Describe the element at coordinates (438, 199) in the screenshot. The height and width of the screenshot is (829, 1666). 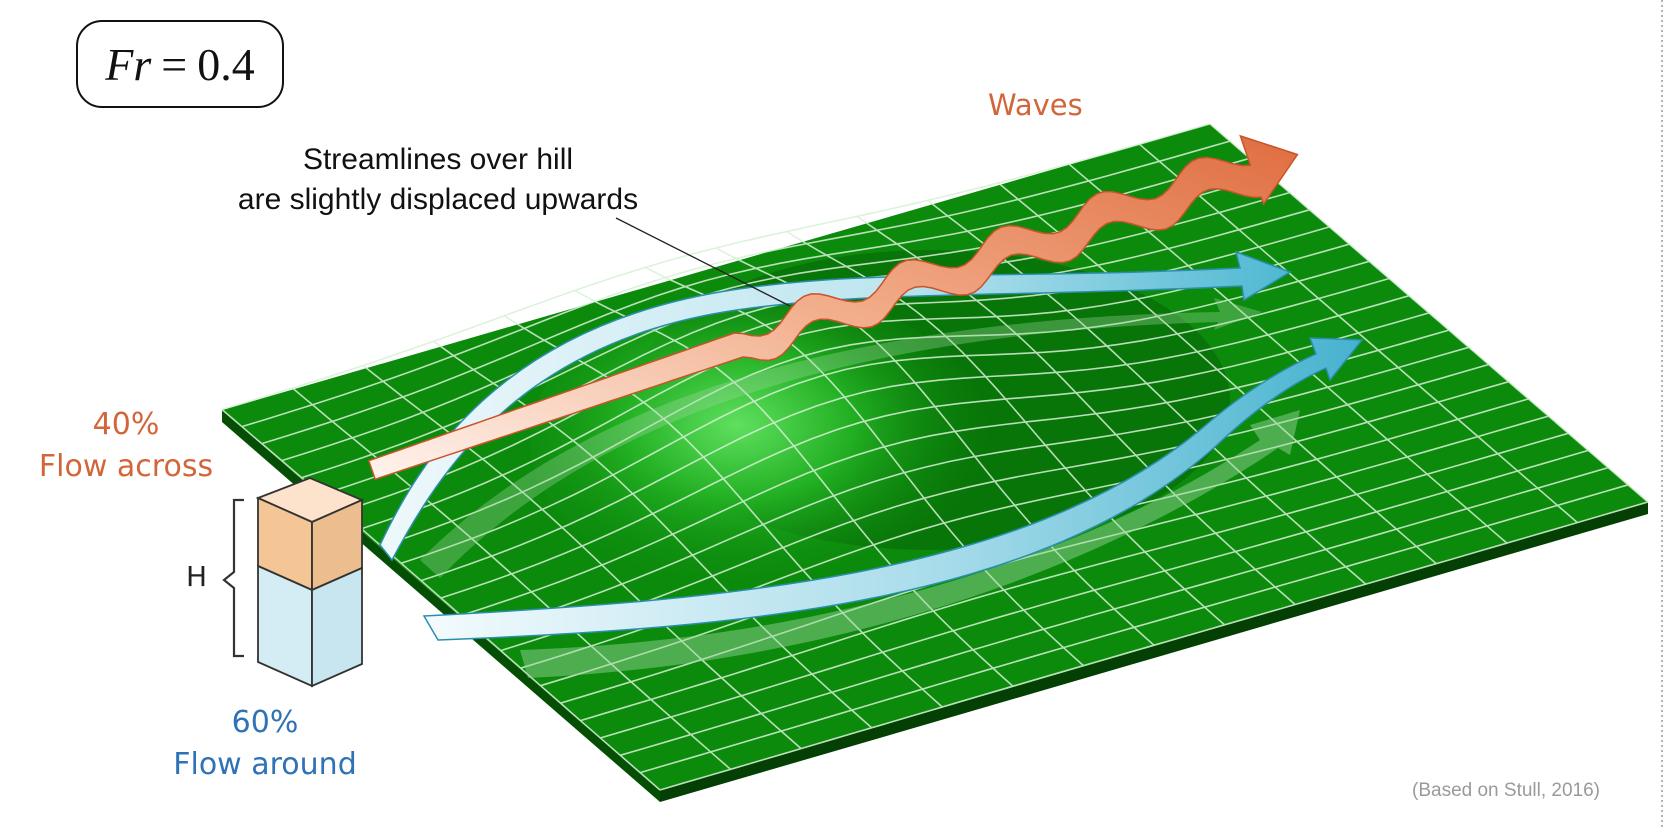
I see `note-line-2: are slightly displaced upwards` at that location.